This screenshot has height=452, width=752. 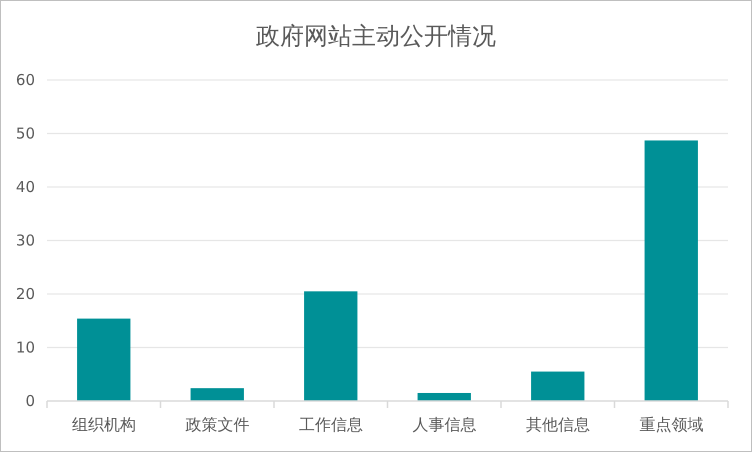 What do you see at coordinates (30, 401) in the screenshot?
I see `y-tick-label: 0` at bounding box center [30, 401].